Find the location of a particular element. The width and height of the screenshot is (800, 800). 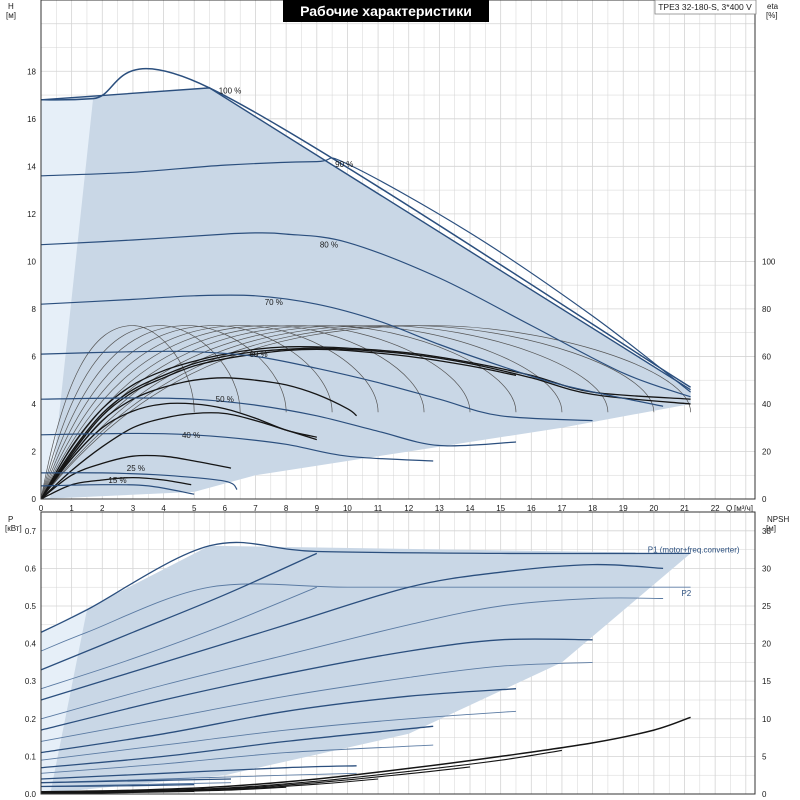

power-tick-label: 0.1 is located at coordinates (31, 756).